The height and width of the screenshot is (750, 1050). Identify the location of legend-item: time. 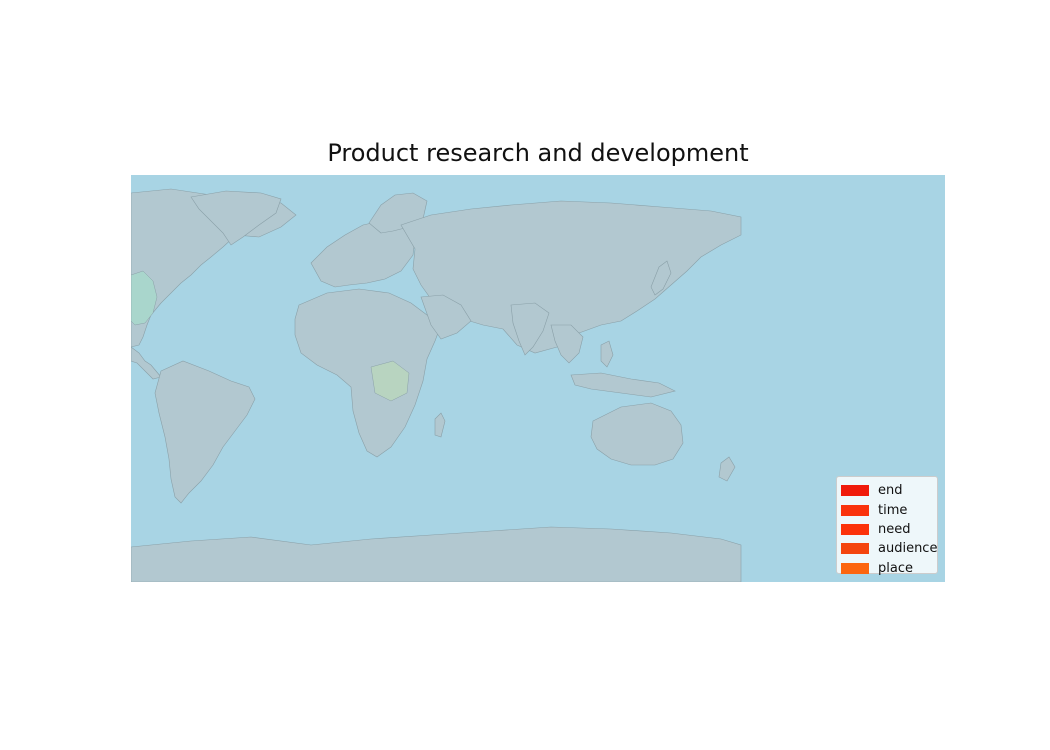
(887, 509).